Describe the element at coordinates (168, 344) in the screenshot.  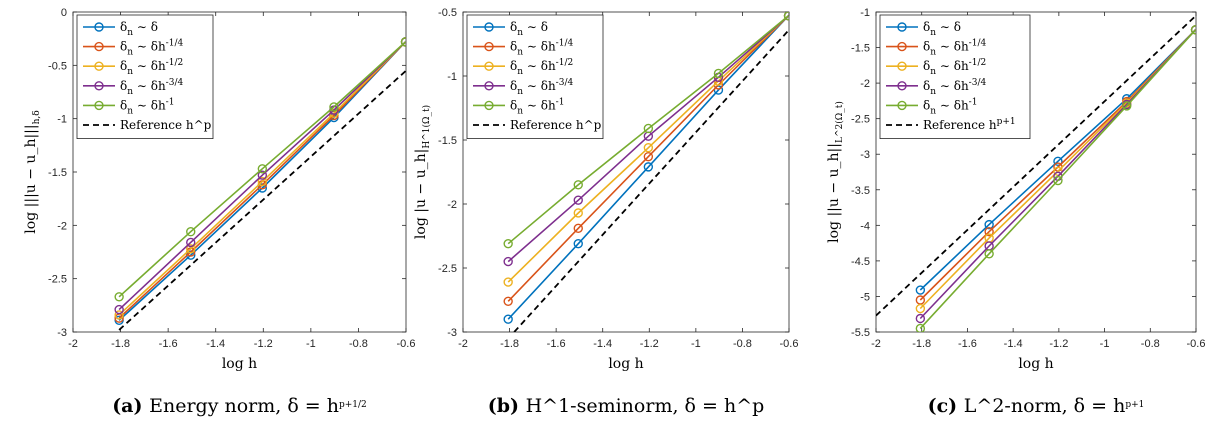
I see `x-tick-label: -1.6` at that location.